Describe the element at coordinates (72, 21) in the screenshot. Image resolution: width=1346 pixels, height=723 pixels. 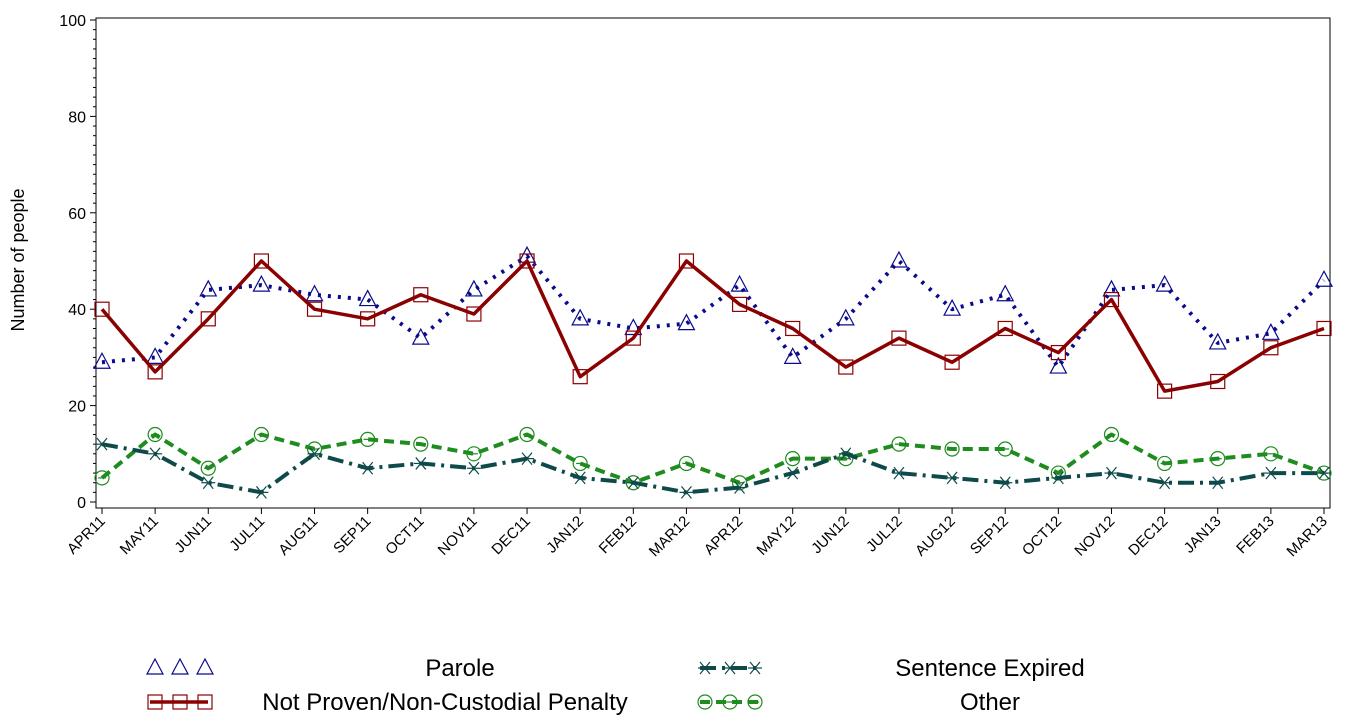
I see `y-tick-label: 100` at that location.